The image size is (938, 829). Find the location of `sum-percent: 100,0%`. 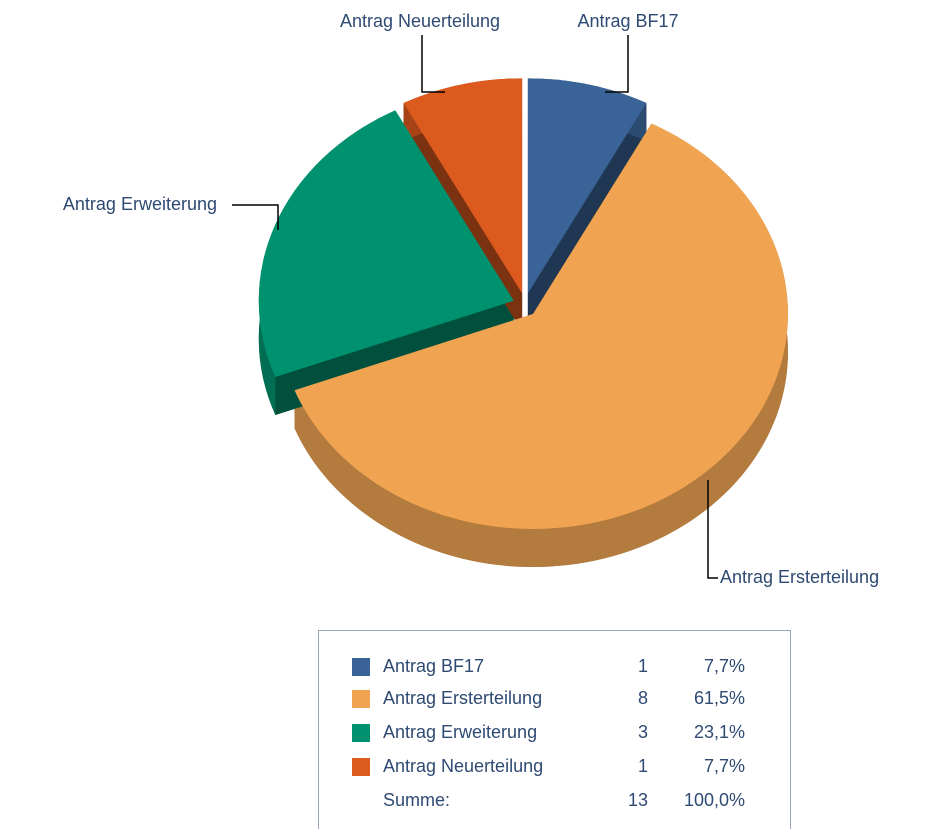

sum-percent: 100,0% is located at coordinates (714, 800).